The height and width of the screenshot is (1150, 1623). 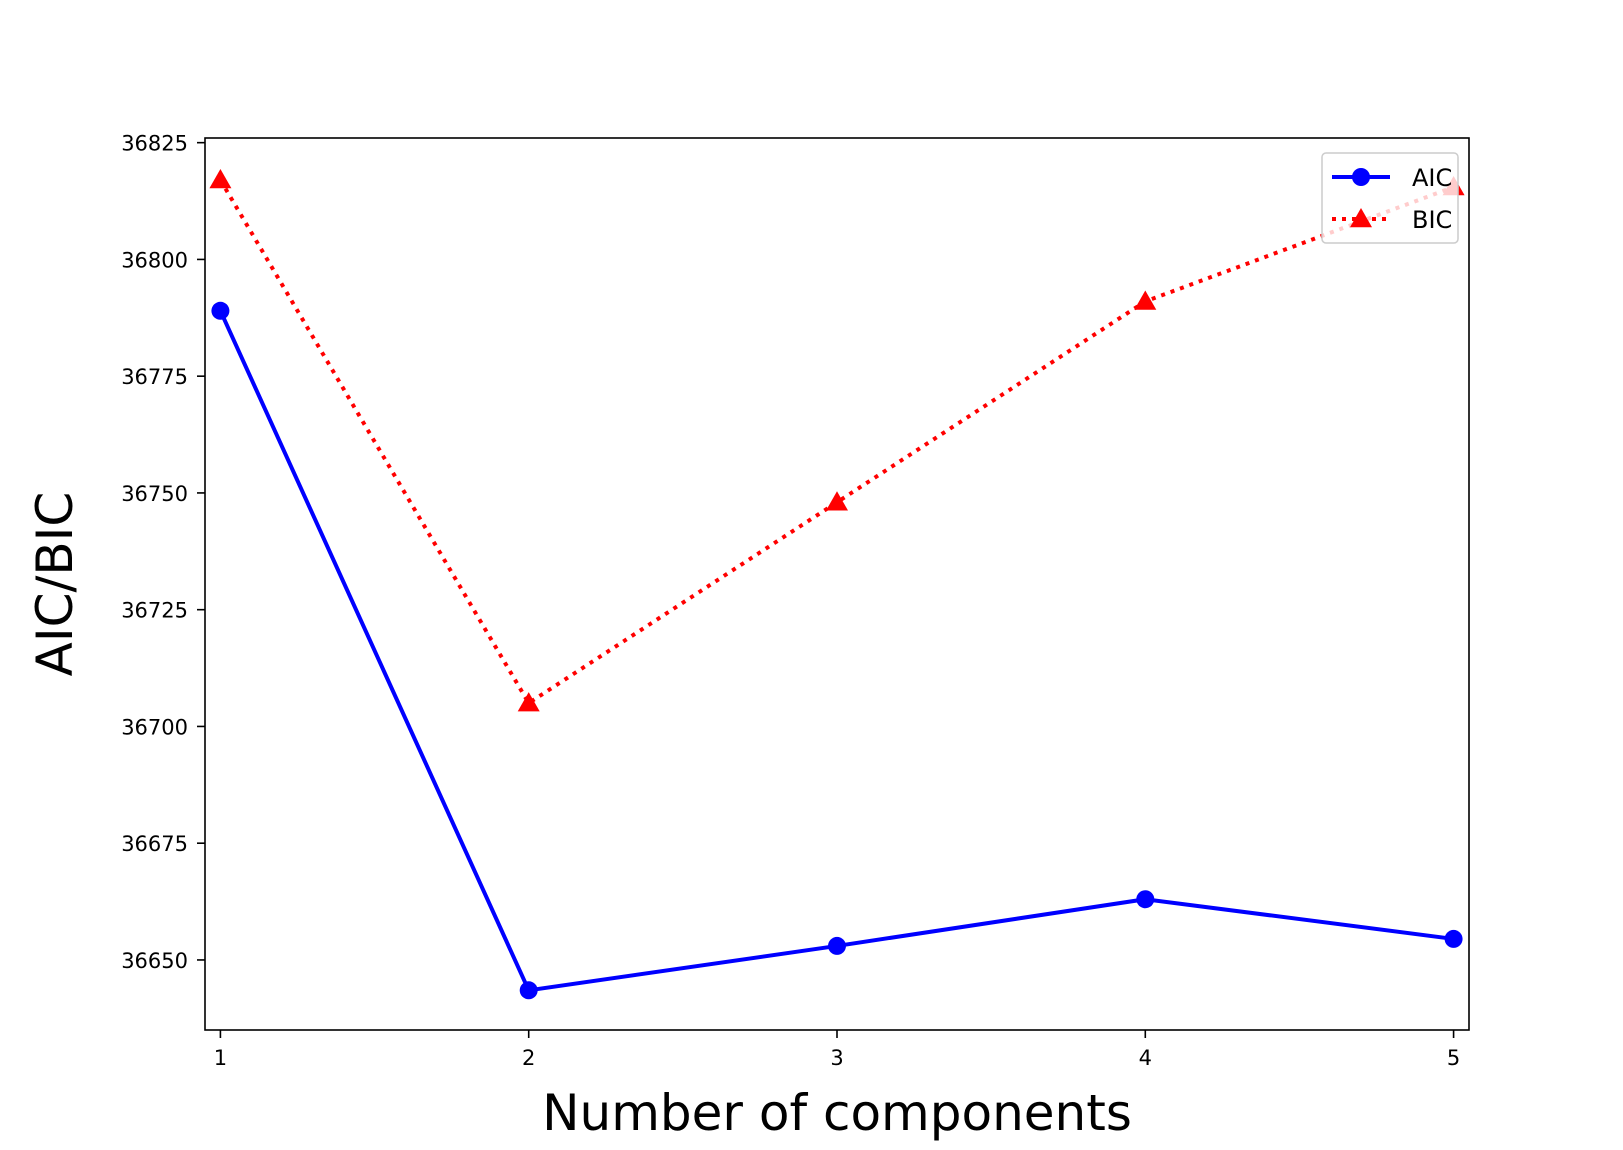 I want to click on legend-marker-bic, so click(x=1361, y=218).